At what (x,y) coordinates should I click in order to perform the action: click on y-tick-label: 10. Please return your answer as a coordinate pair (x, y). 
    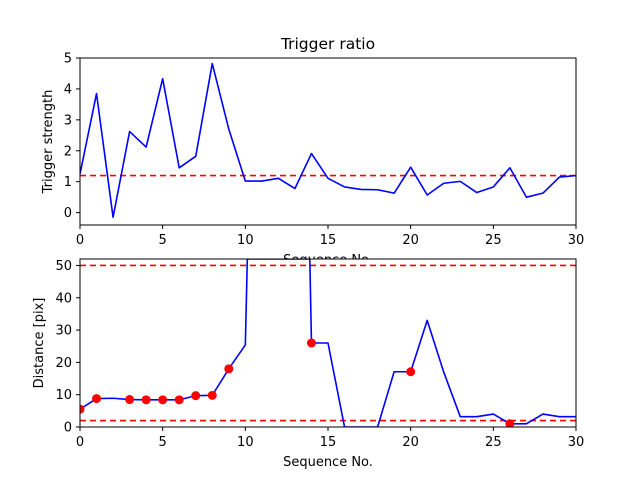
    Looking at the image, I should click on (63, 395).